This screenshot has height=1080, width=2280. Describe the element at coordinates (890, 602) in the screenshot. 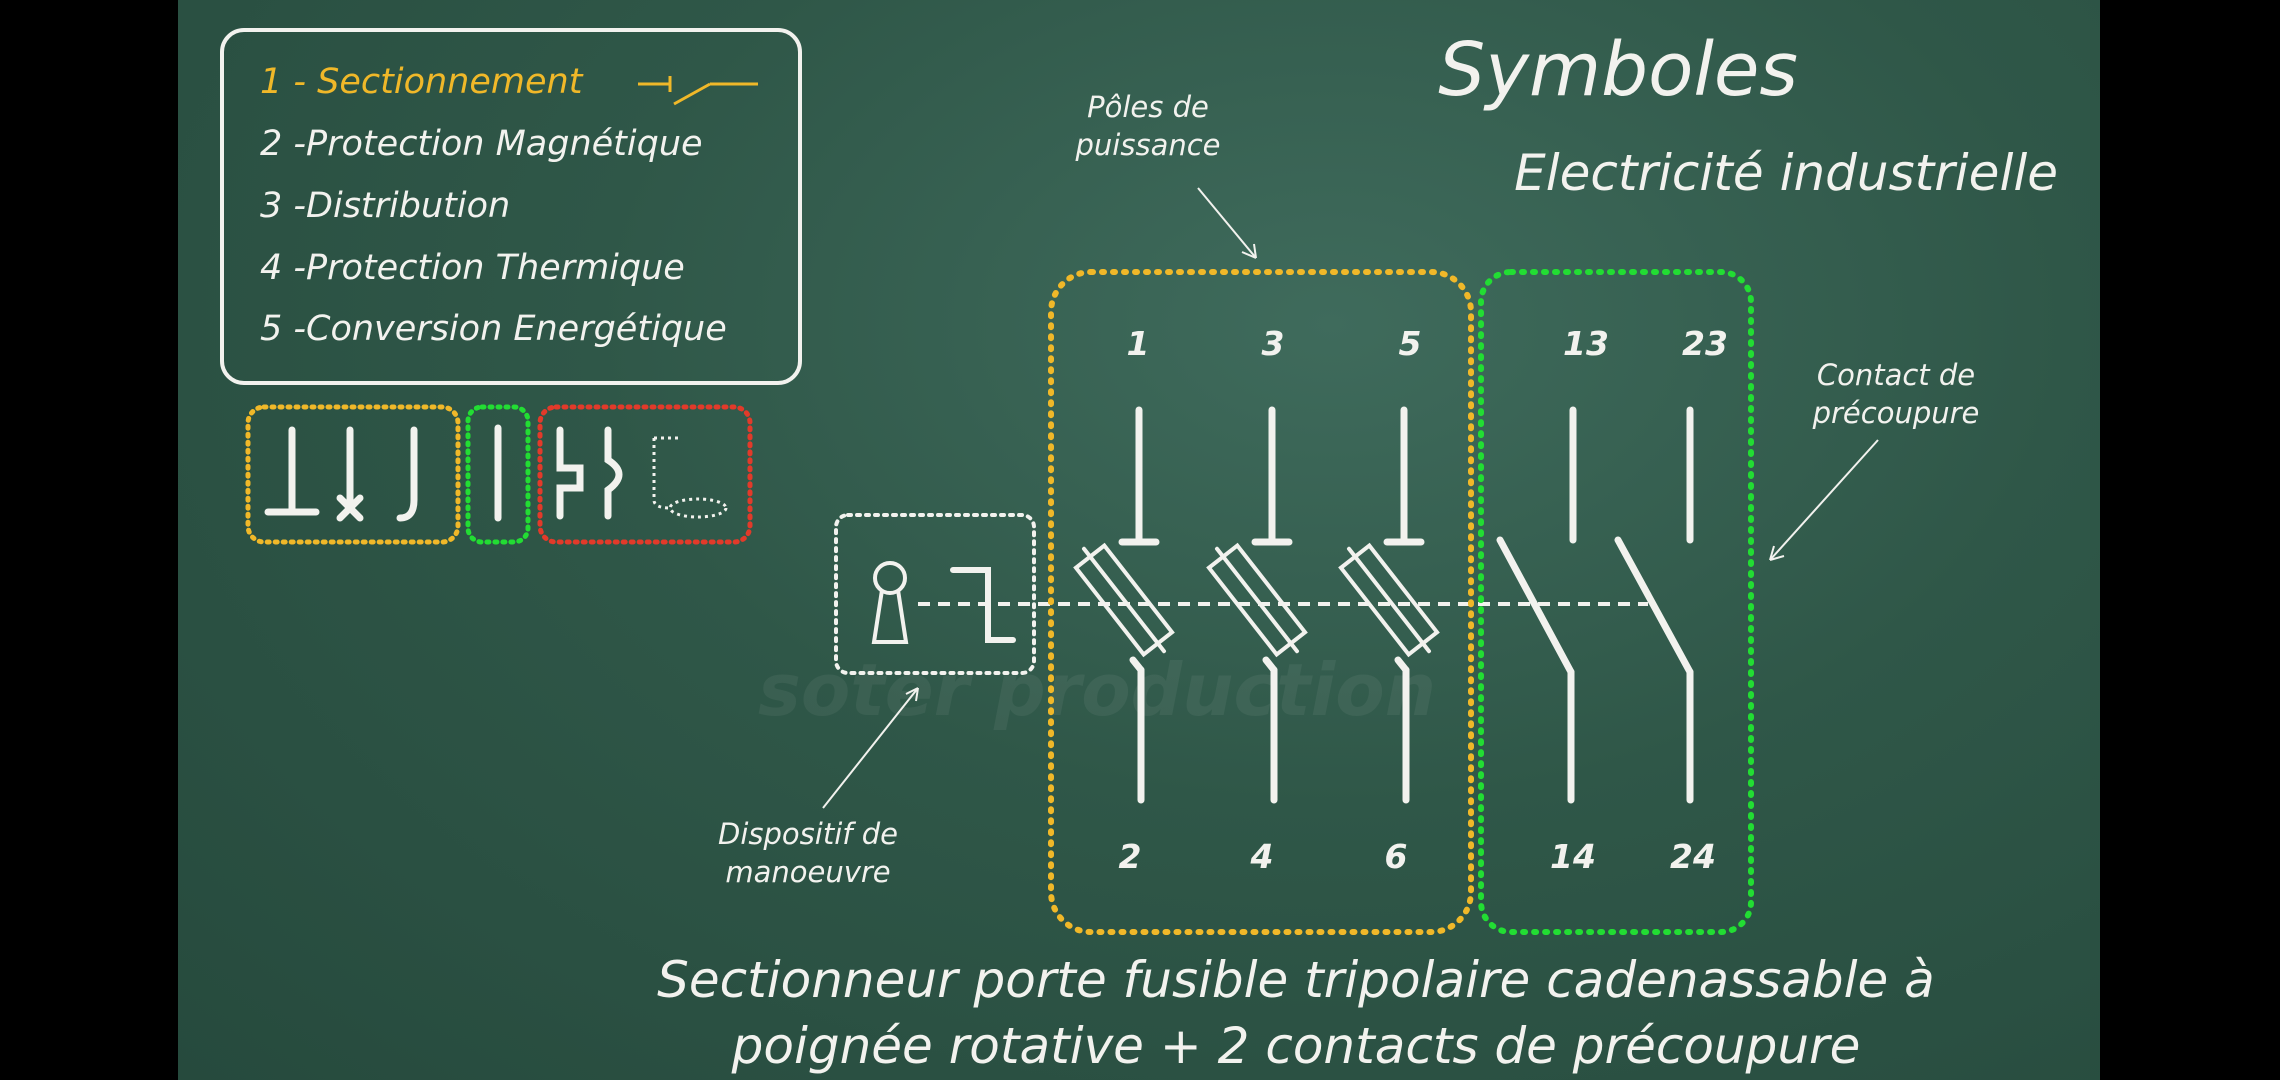

I see `padlock-keyhole-icon` at that location.